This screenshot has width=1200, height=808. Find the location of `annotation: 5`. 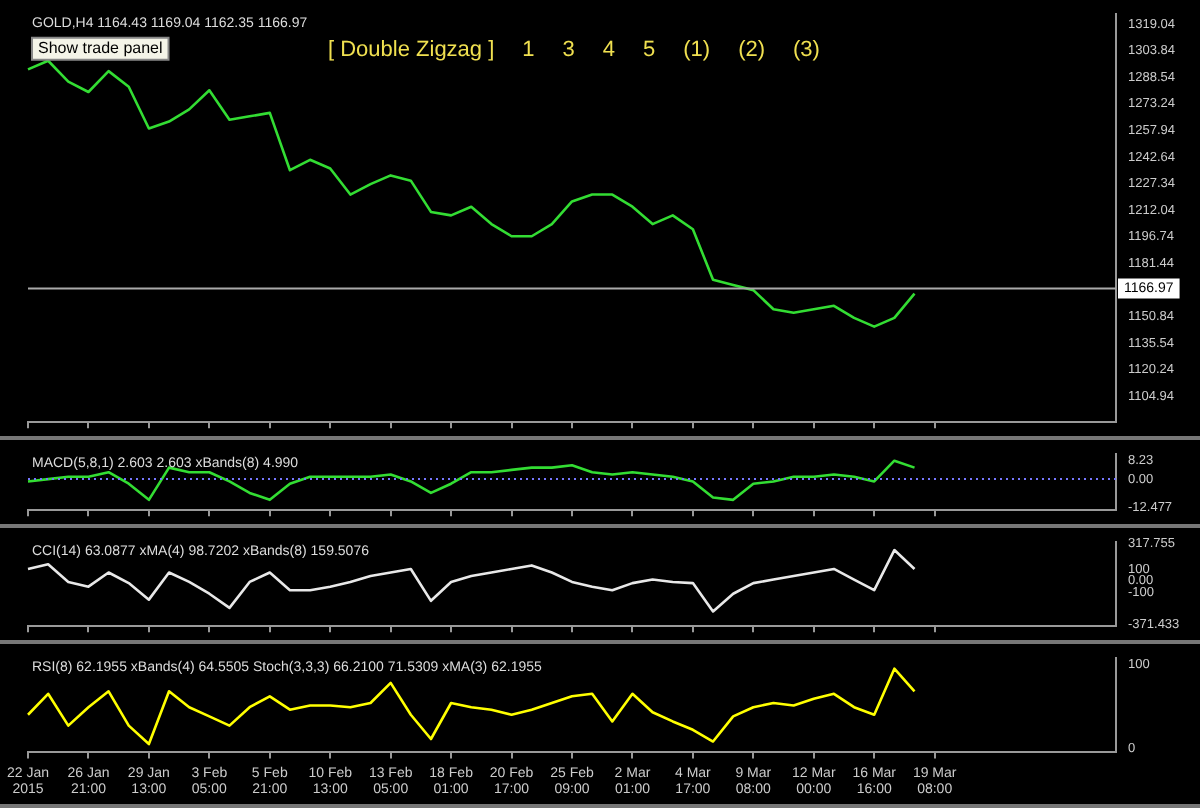

annotation: 5 is located at coordinates (649, 49).